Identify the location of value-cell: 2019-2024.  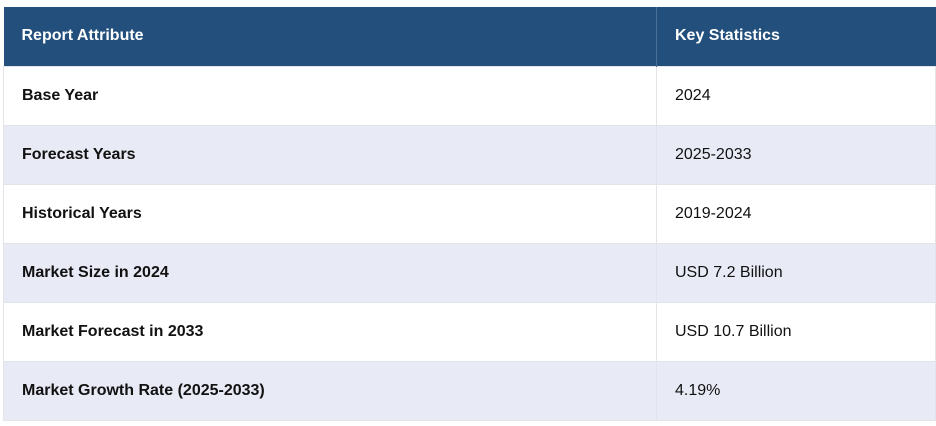
(796, 213).